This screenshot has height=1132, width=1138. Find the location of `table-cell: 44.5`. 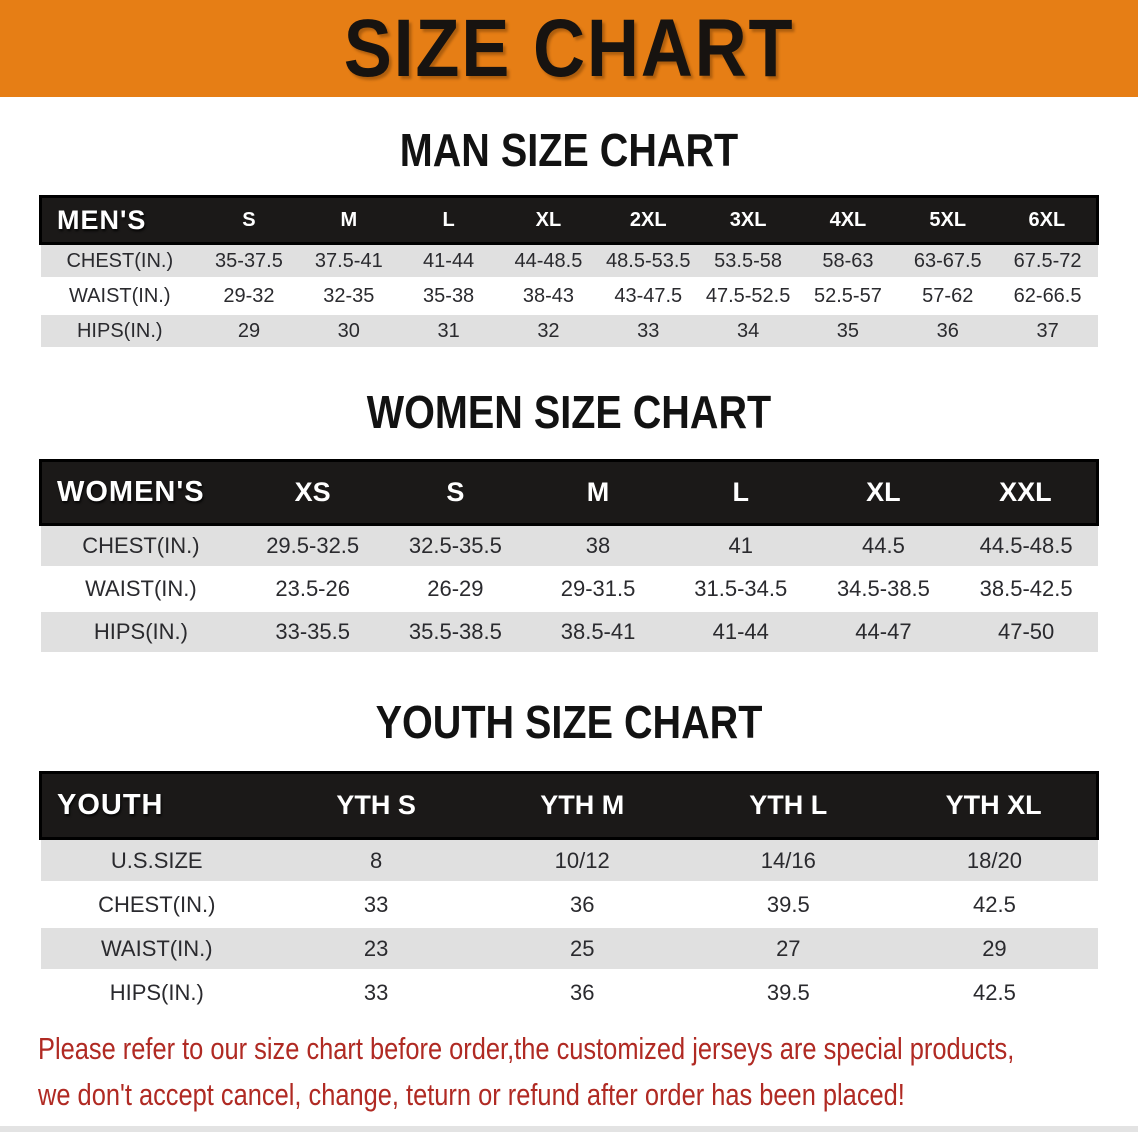

table-cell: 44.5 is located at coordinates (883, 546).